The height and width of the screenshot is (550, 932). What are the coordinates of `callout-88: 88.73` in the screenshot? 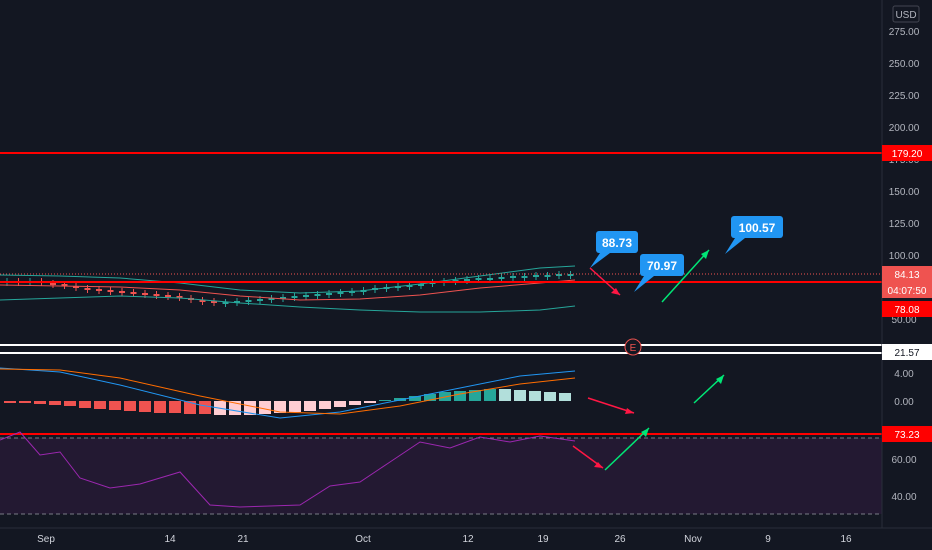 It's located at (614, 249).